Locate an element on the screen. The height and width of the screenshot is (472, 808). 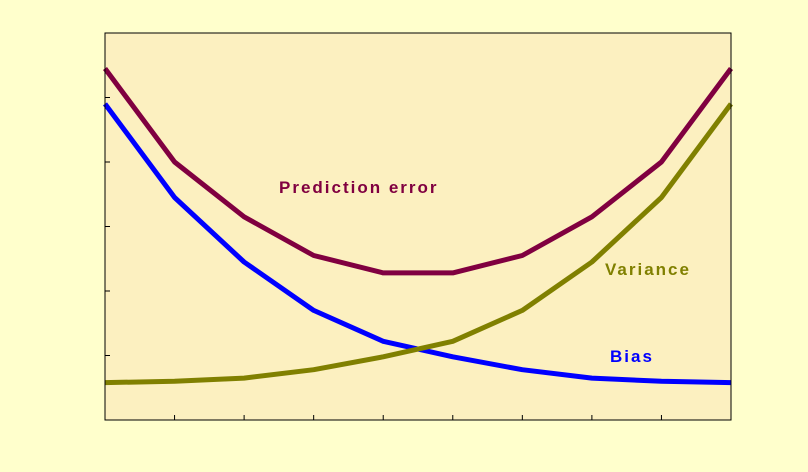
series-label-prediction-error: Prediction error is located at coordinates (359, 187).